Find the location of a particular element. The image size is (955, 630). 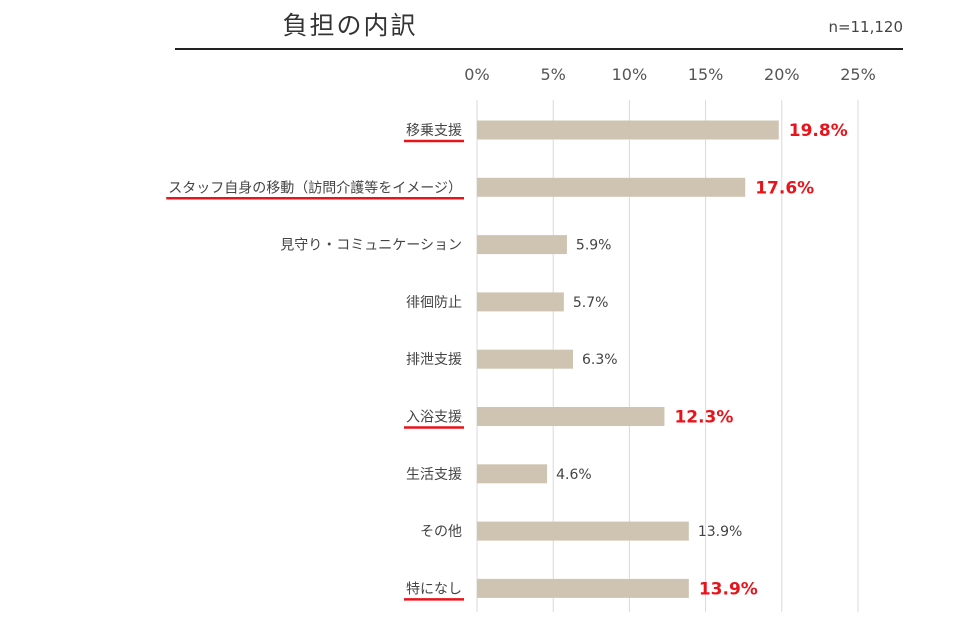

category-label: 生活支援 is located at coordinates (434, 475).